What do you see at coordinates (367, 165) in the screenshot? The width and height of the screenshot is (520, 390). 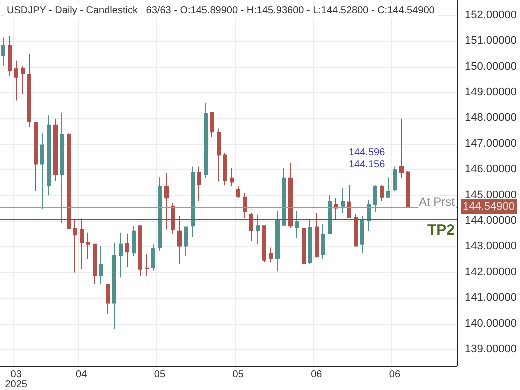 I see `annotation: 144.156` at bounding box center [367, 165].